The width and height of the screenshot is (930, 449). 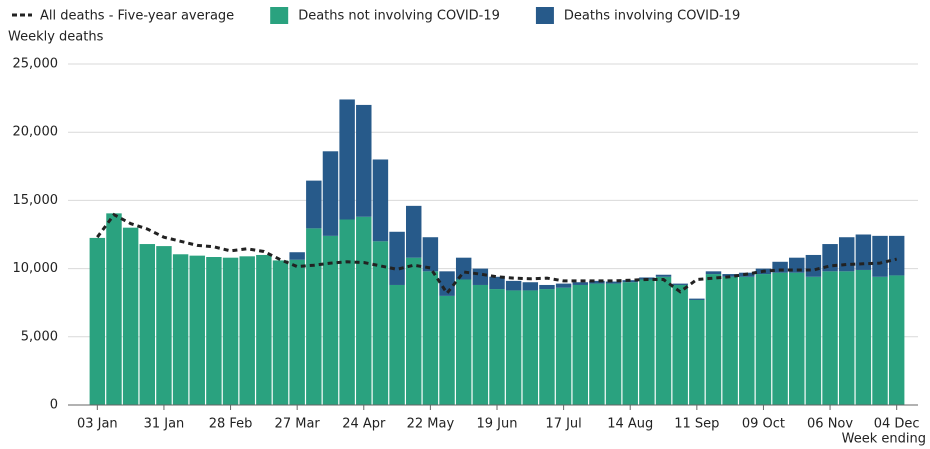 I want to click on x-tick-label: 27 Mar, so click(x=298, y=424).